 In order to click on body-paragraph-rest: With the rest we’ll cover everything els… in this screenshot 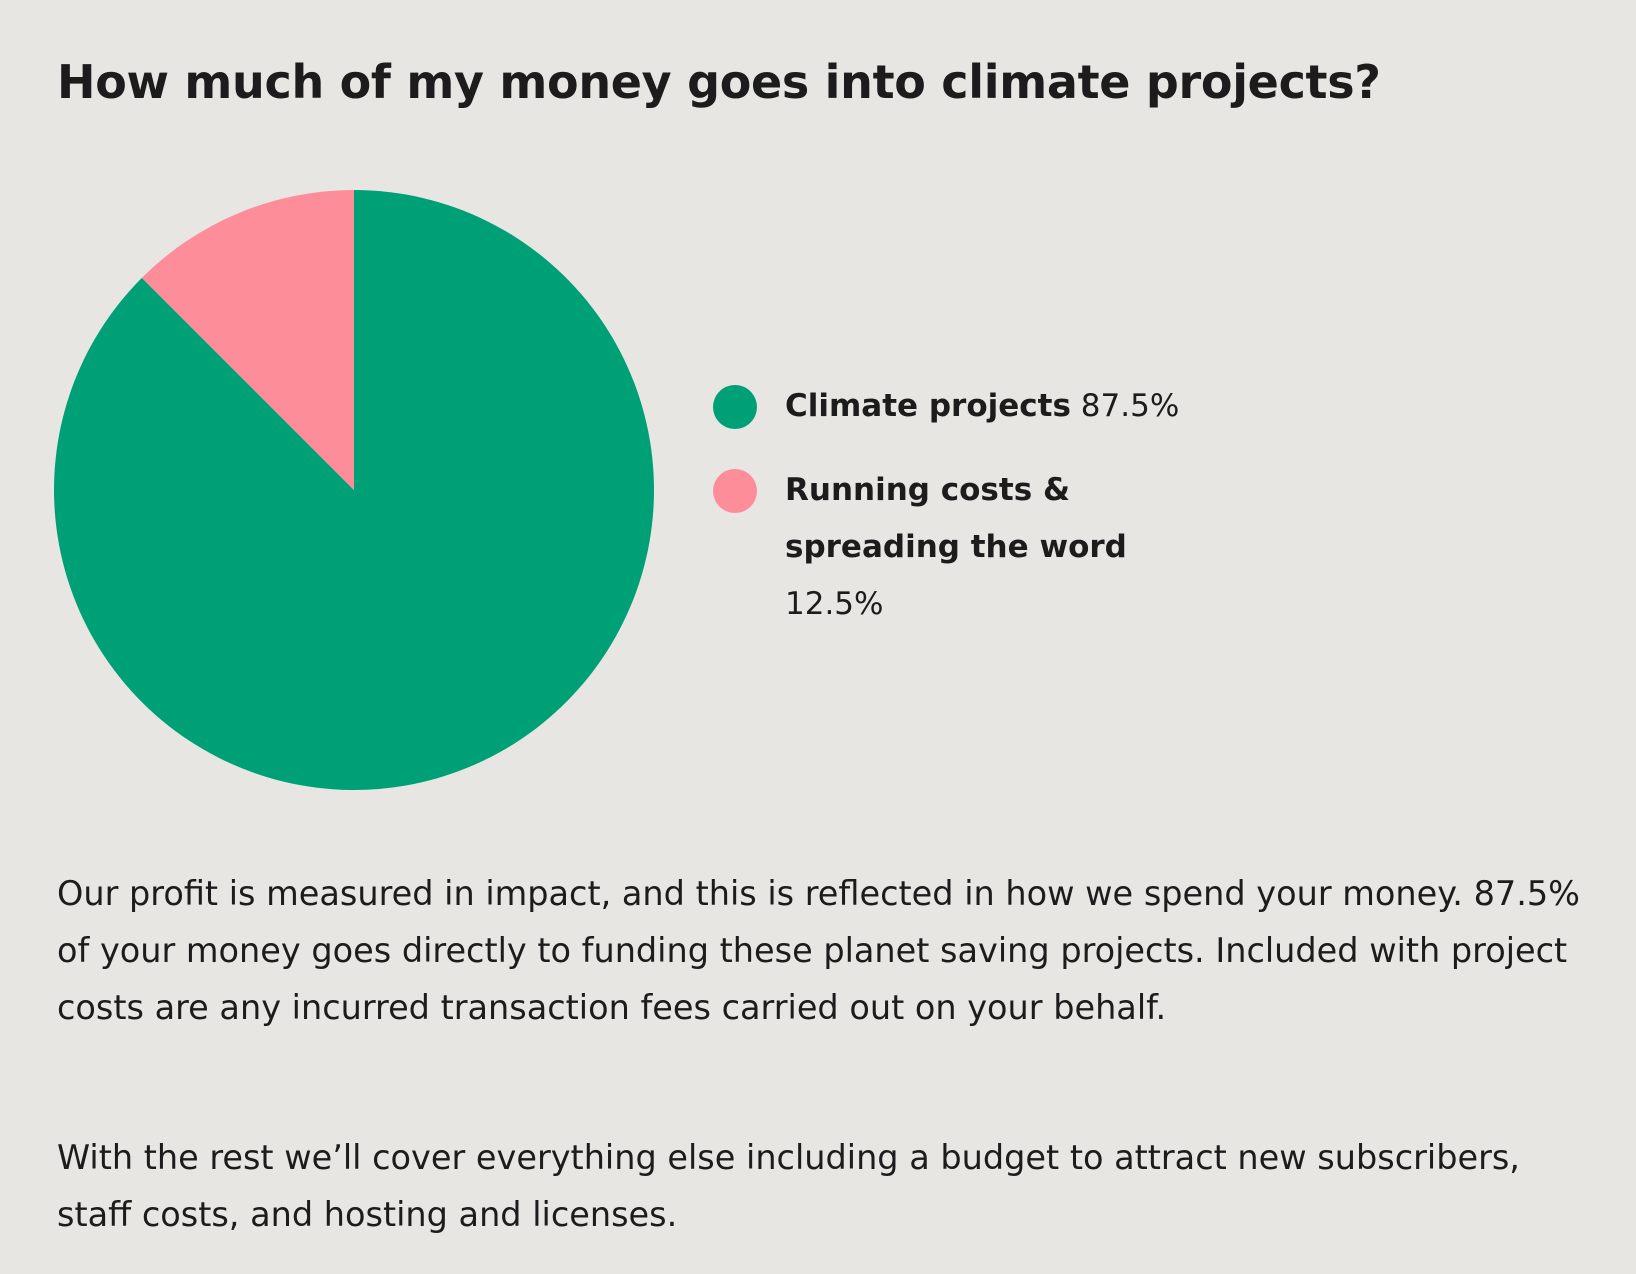, I will do `click(788, 1186)`.